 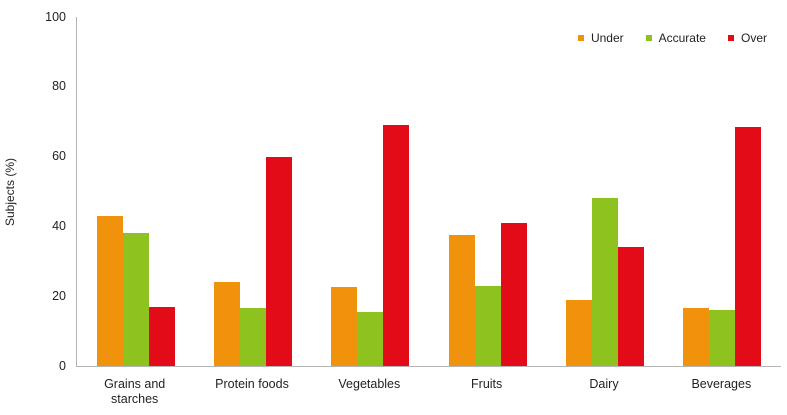 I want to click on bar-group-dairy, so click(x=604, y=191).